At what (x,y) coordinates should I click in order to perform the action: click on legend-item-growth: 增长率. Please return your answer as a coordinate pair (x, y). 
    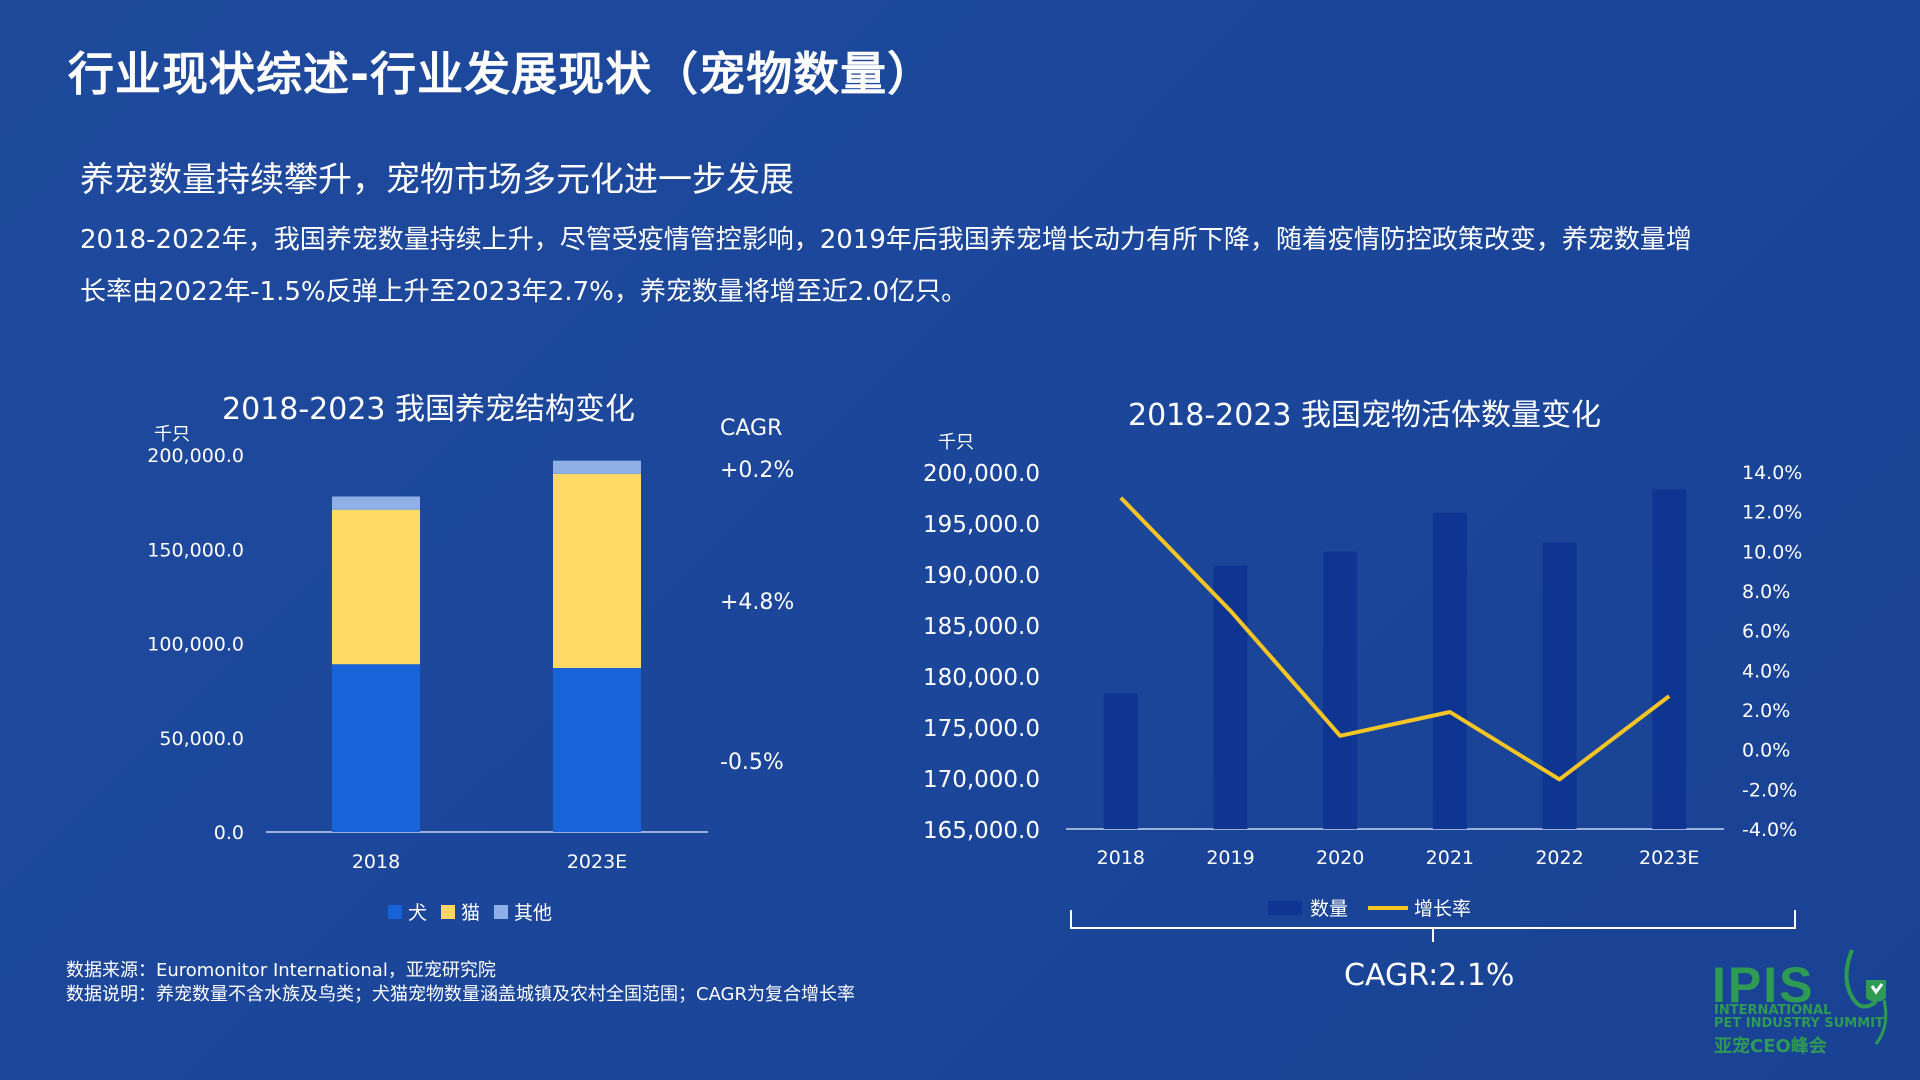
    Looking at the image, I should click on (1419, 907).